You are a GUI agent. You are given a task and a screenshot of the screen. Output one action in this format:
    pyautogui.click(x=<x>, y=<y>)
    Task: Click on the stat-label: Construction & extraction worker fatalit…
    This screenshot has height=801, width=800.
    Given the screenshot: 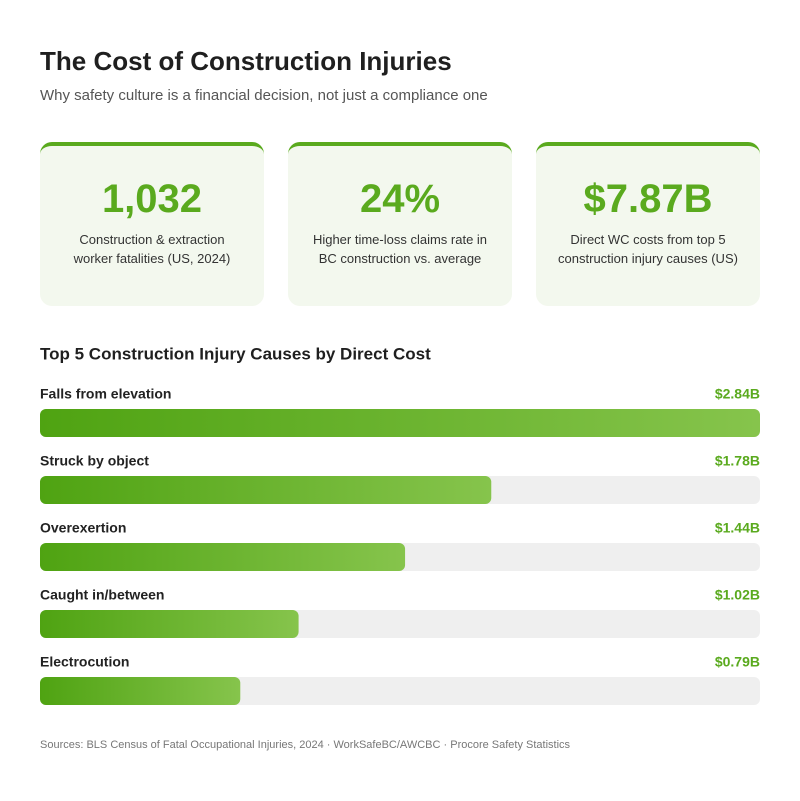 What is the action you would take?
    pyautogui.click(x=152, y=249)
    